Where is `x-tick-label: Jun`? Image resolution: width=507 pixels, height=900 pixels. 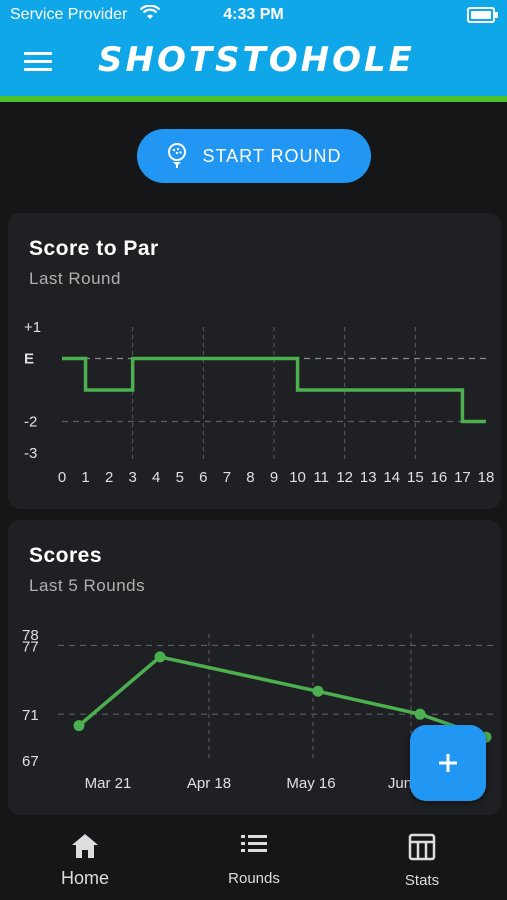 x-tick-label: Jun is located at coordinates (400, 783).